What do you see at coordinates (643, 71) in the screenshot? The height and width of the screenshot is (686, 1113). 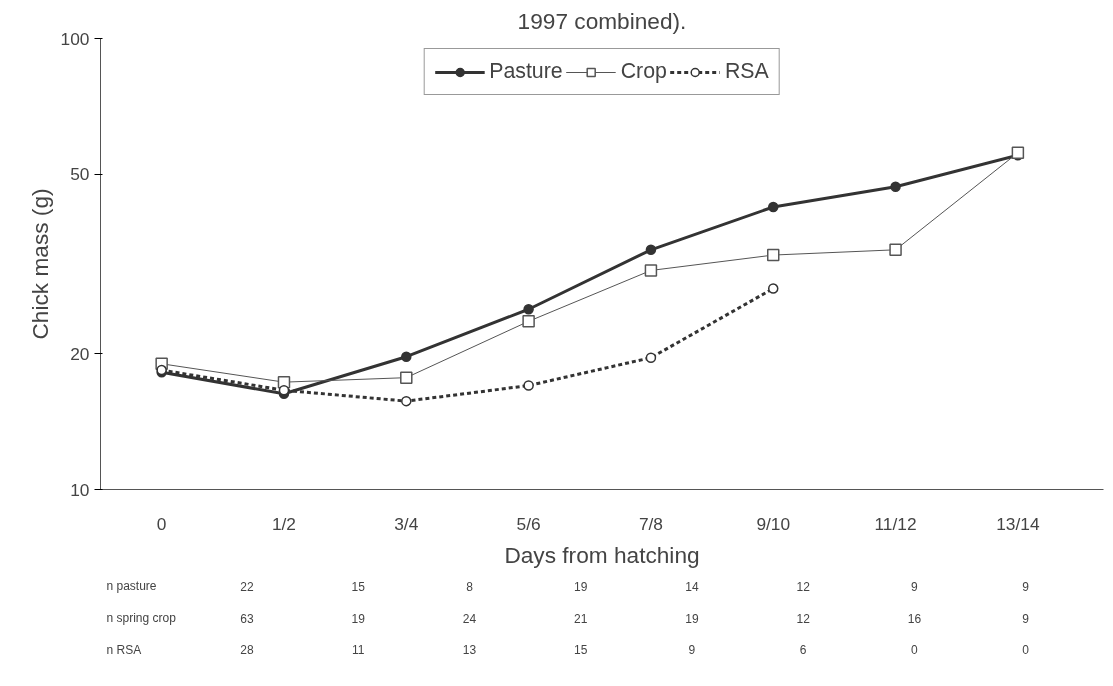 I see `legend-label: Crop` at bounding box center [643, 71].